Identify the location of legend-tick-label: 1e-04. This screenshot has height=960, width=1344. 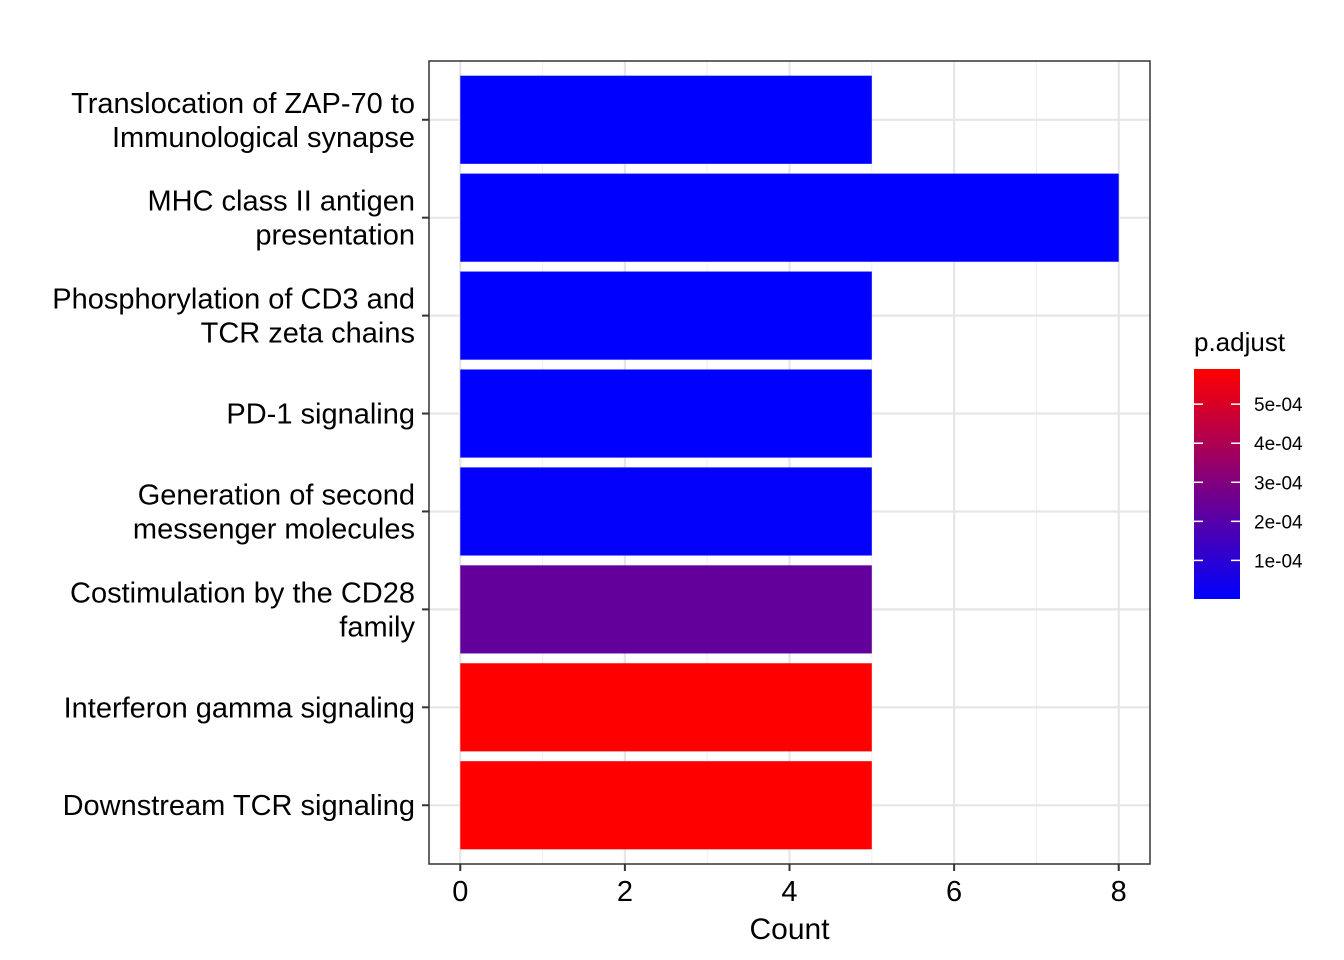
(1278, 561).